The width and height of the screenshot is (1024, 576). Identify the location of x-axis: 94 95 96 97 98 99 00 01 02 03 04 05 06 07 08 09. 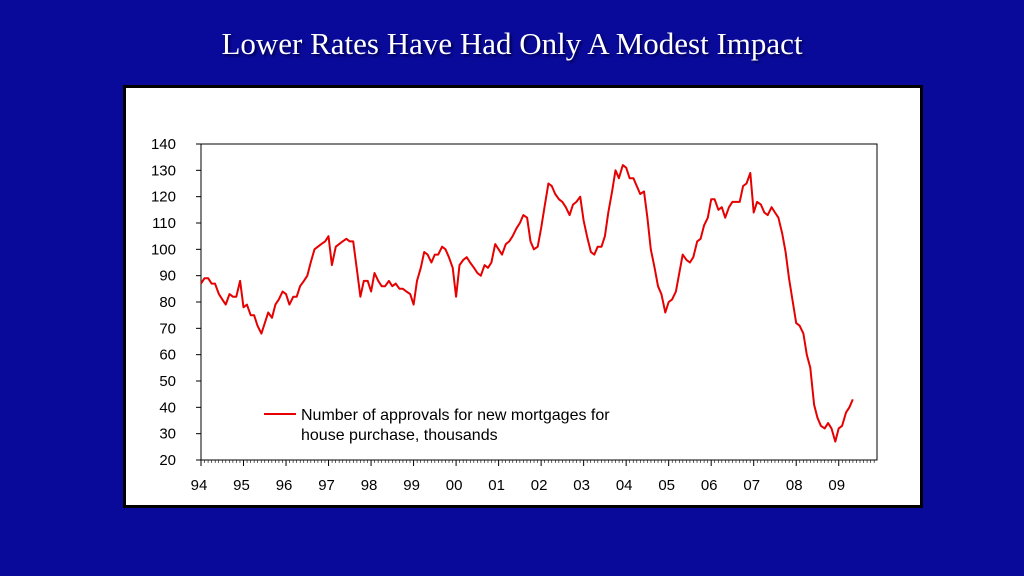
(533, 477).